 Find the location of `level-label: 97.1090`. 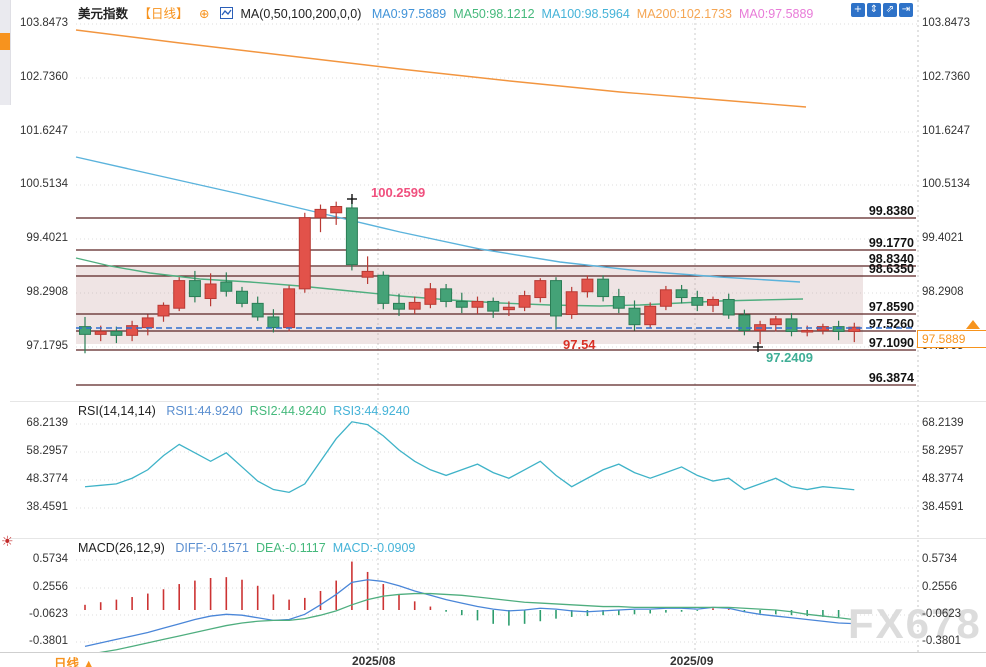

level-label: 97.1090 is located at coordinates (891, 343).